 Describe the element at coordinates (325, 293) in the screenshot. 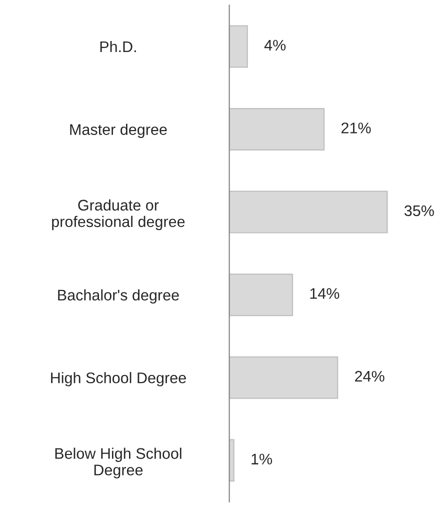

I see `data-label: 14%` at that location.